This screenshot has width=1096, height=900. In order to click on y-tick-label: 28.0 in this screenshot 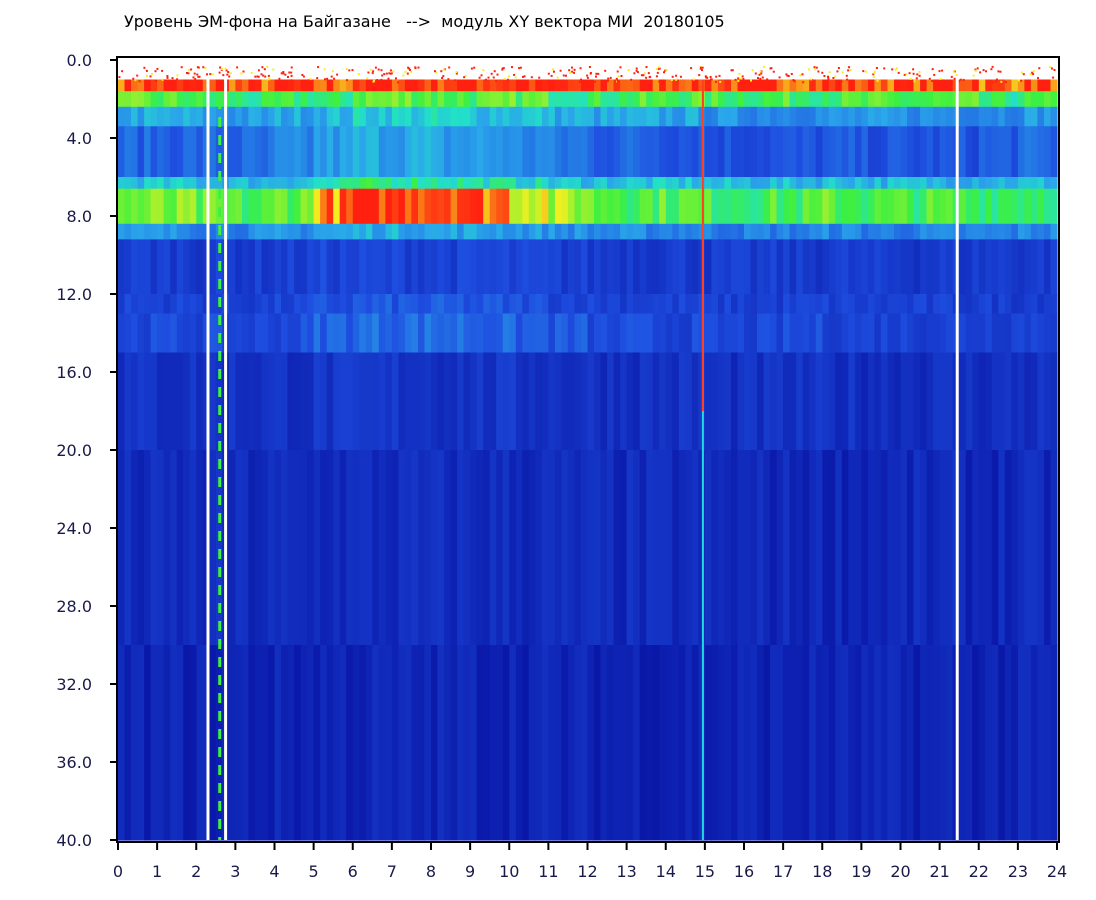, I will do `click(74, 606)`.